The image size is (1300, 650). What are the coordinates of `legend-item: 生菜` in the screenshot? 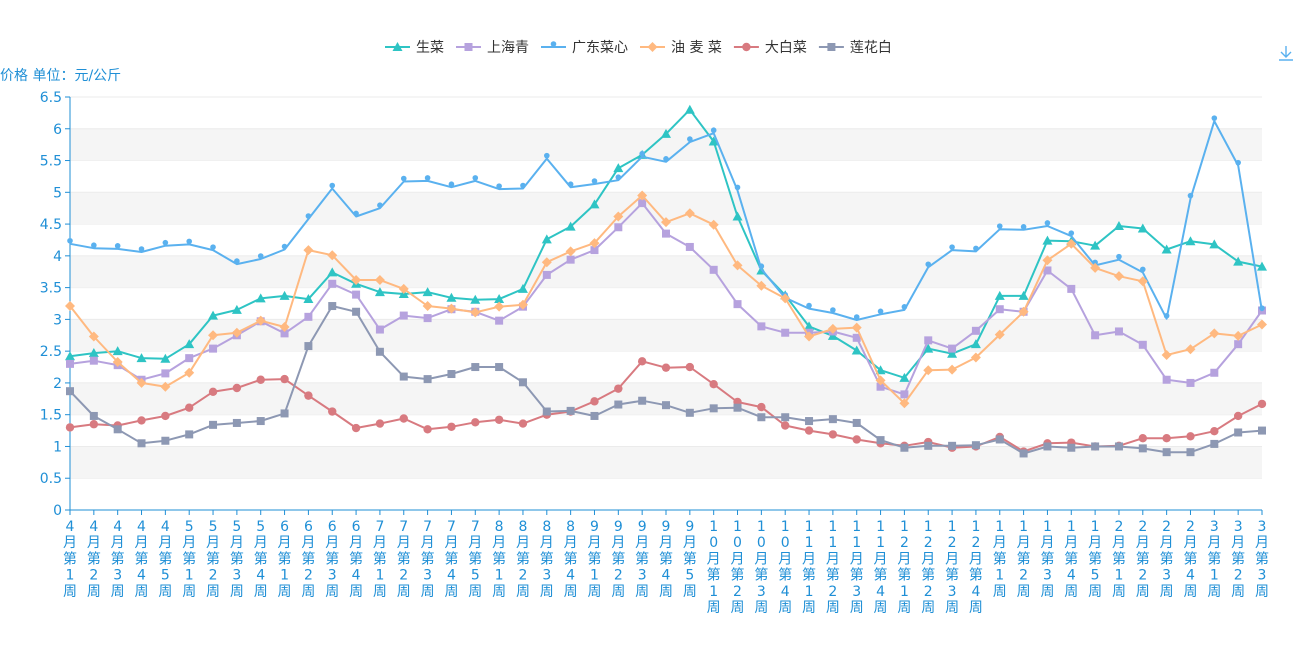 It's located at (414, 48).